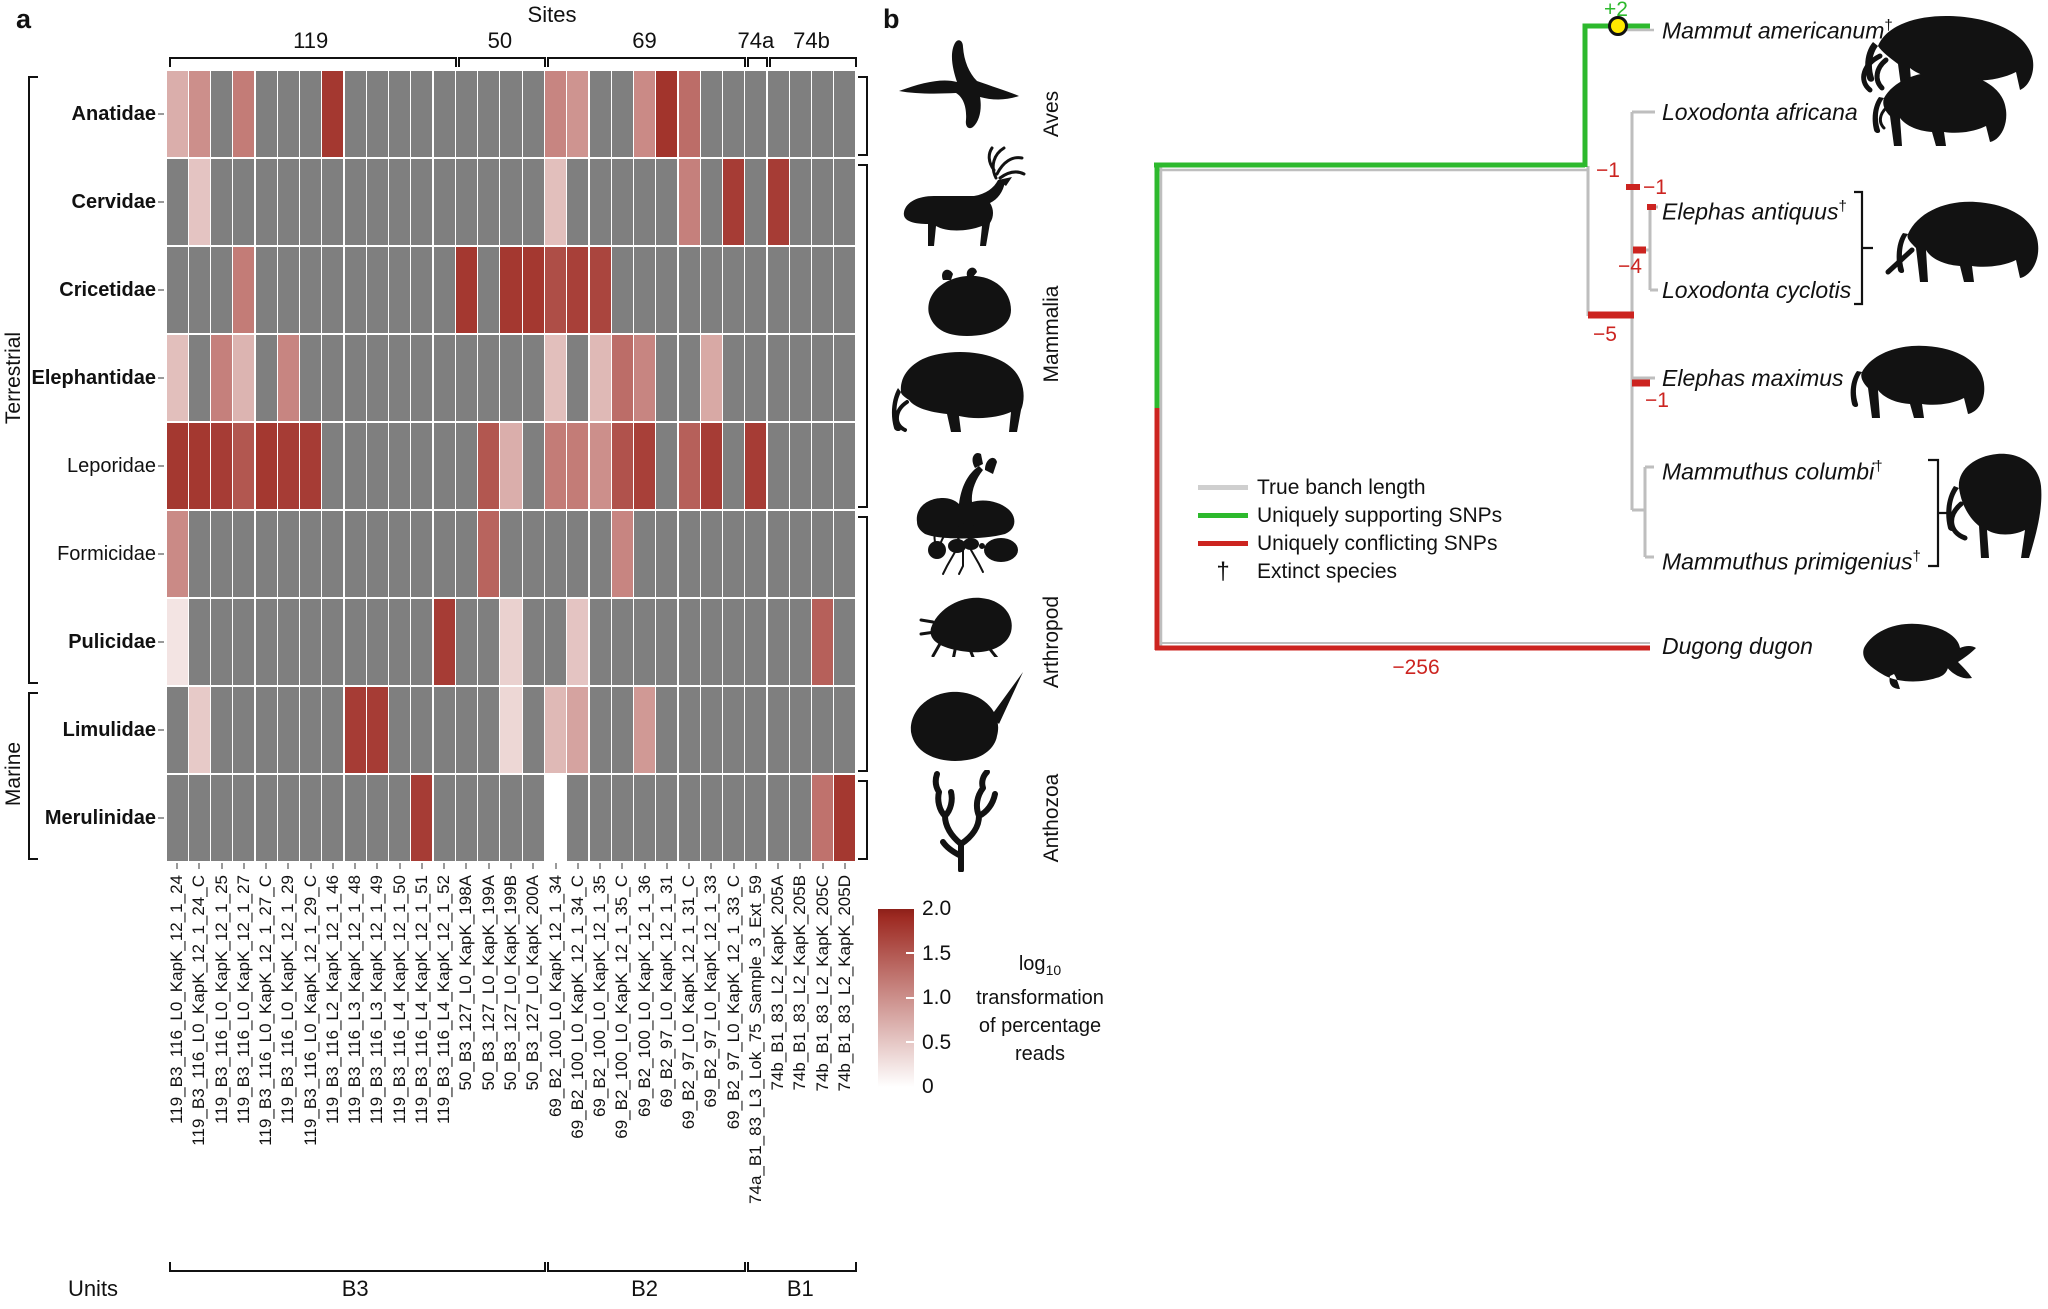 The height and width of the screenshot is (1309, 2048). I want to click on column-label: 50_B3_127_L0_KapK_199B, so click(510, 983).